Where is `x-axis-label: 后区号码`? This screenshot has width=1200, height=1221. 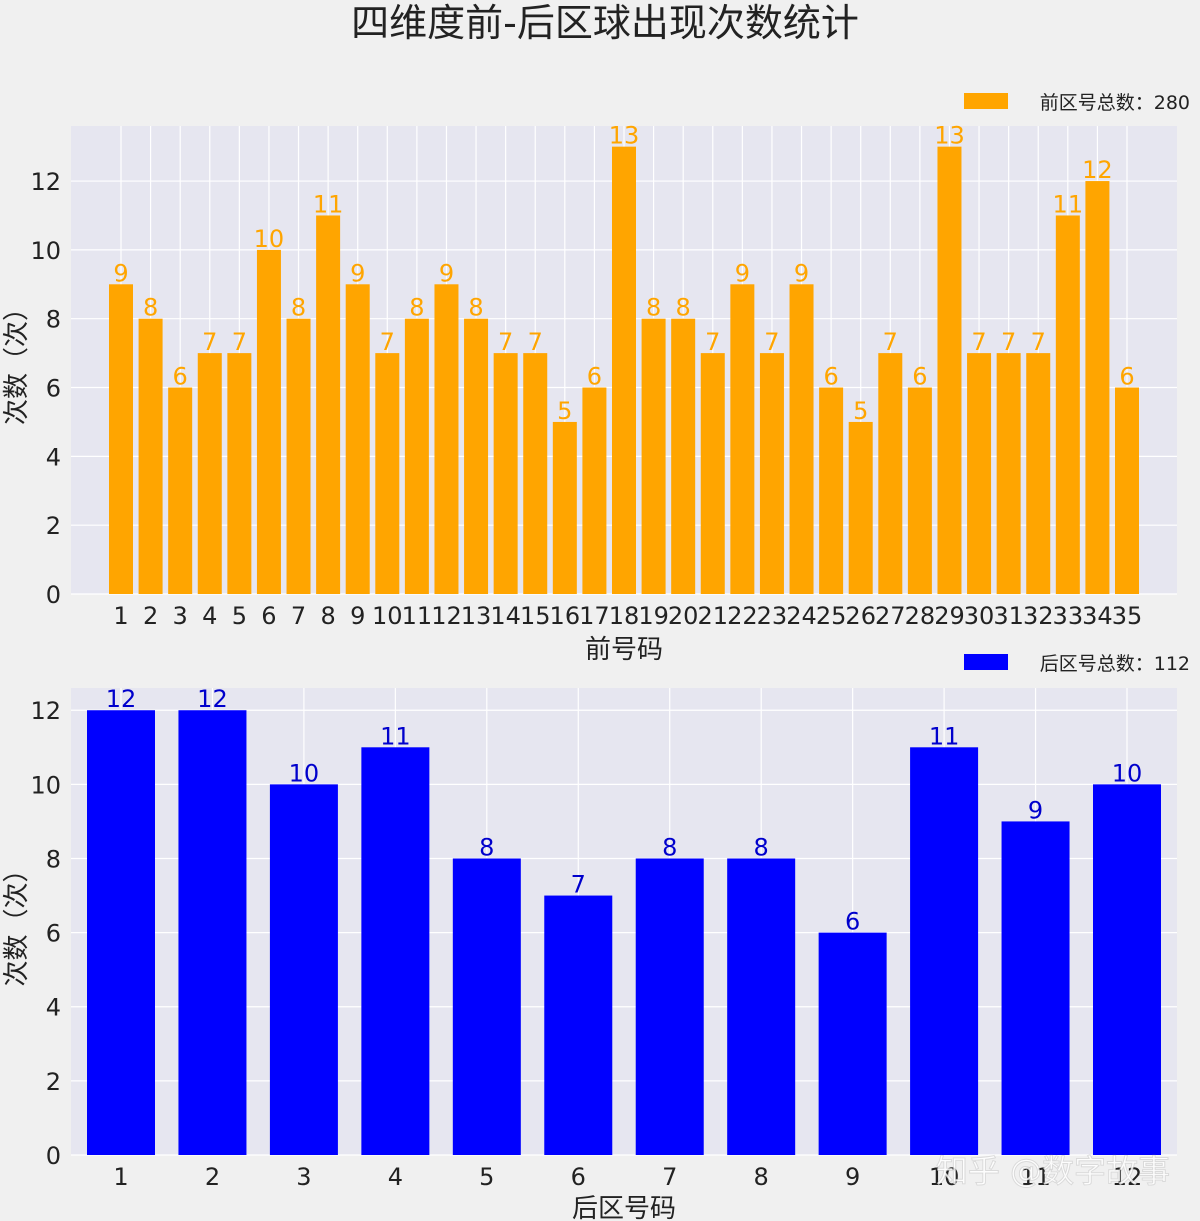 x-axis-label: 后区号码 is located at coordinates (624, 1207).